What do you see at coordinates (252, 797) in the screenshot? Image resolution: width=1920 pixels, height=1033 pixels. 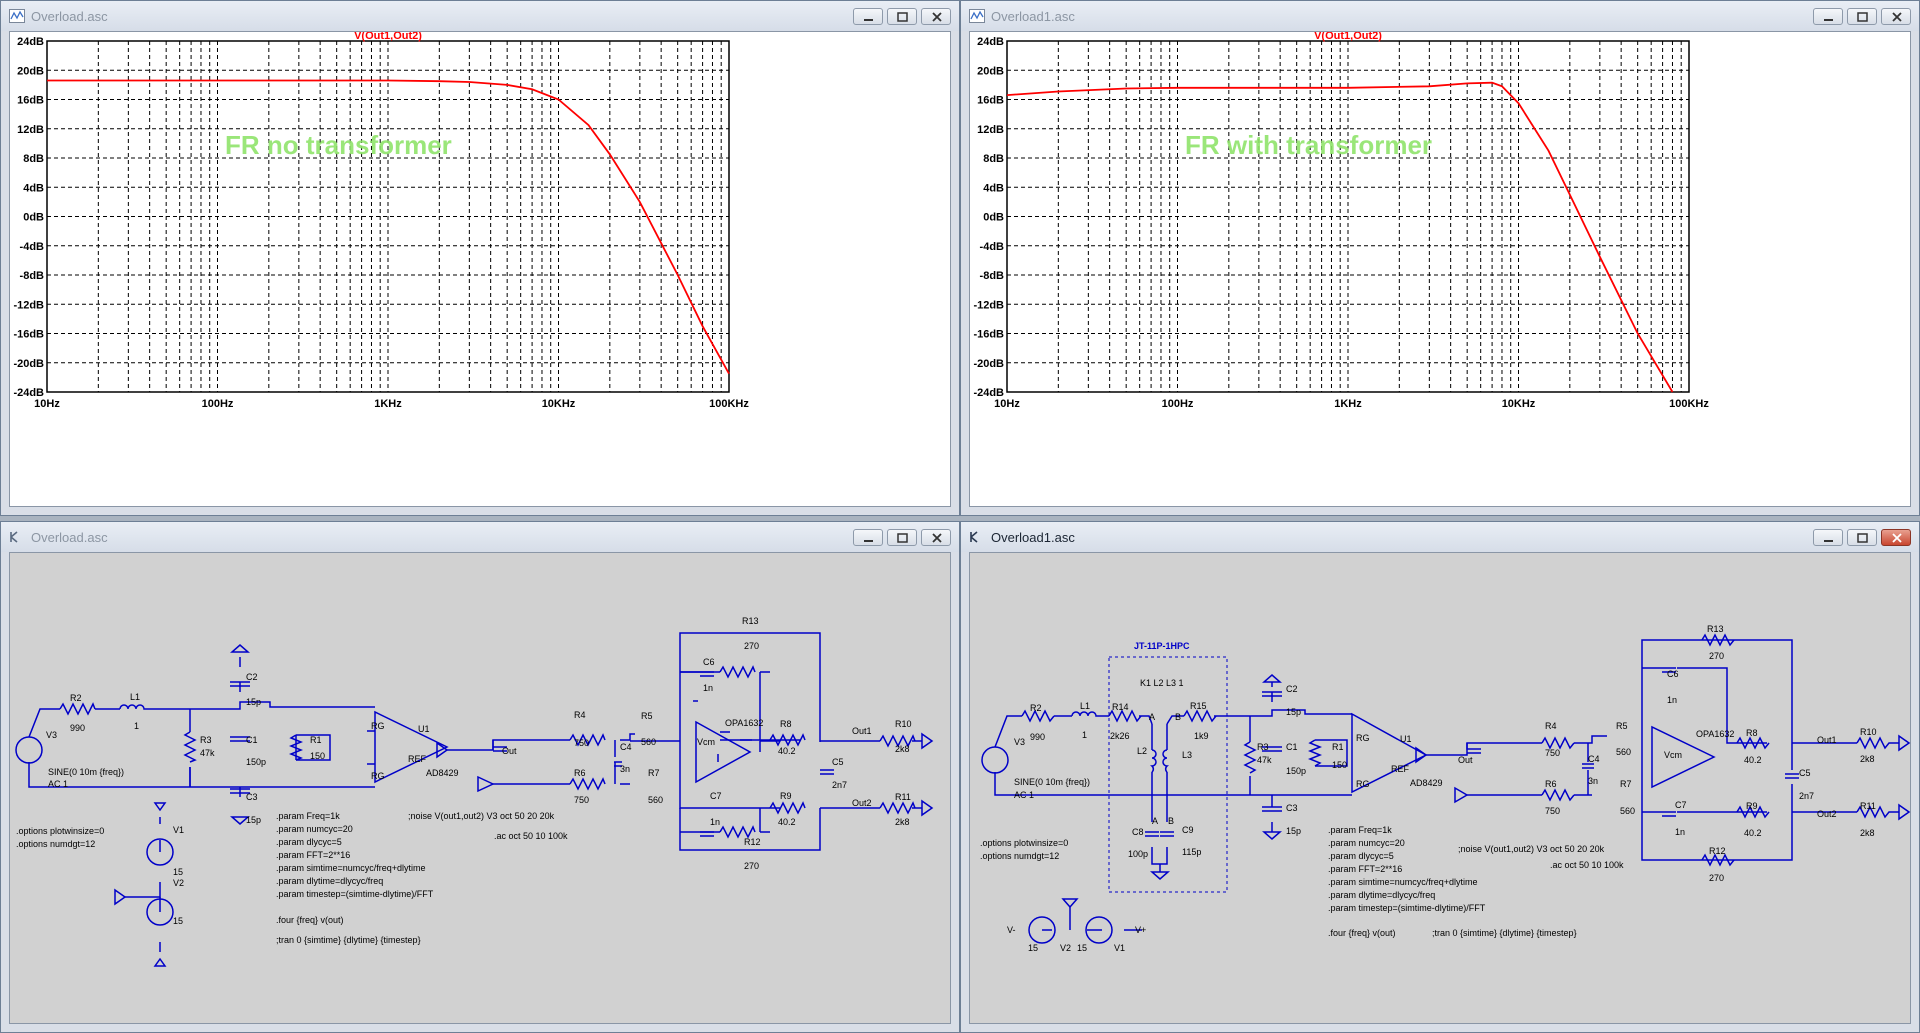 I see `label-C3: C3` at bounding box center [252, 797].